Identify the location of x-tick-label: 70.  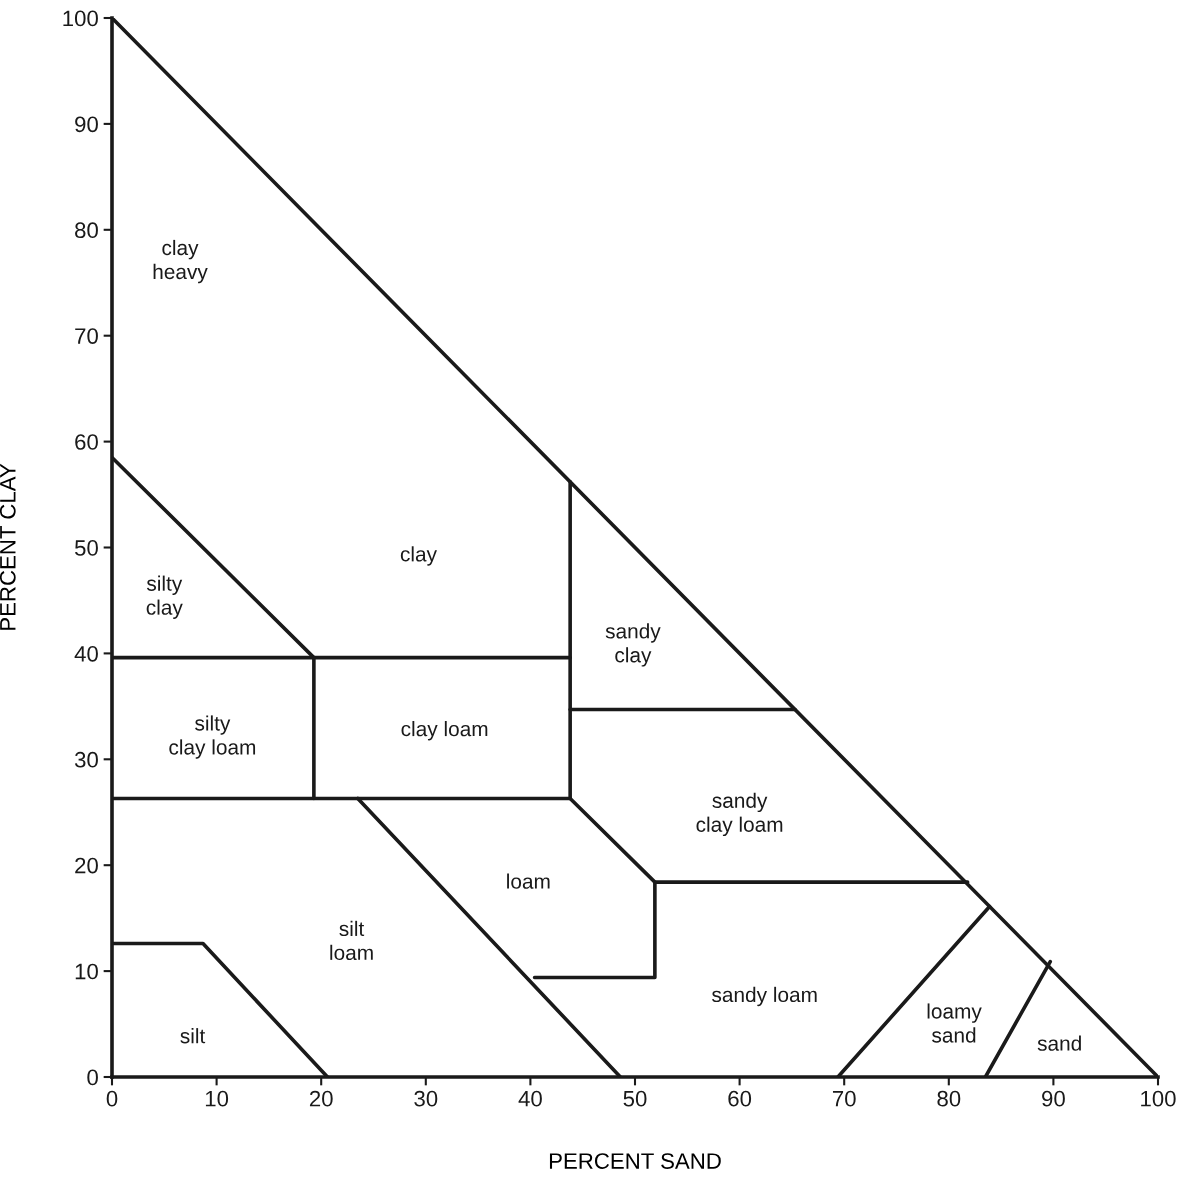
(844, 1098).